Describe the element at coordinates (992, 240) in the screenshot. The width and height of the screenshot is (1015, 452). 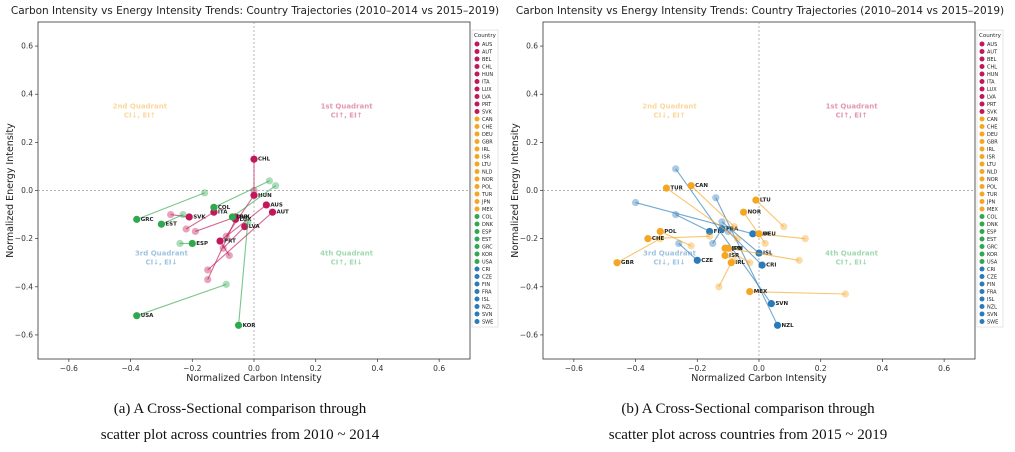
I see `legend-label: EST` at that location.